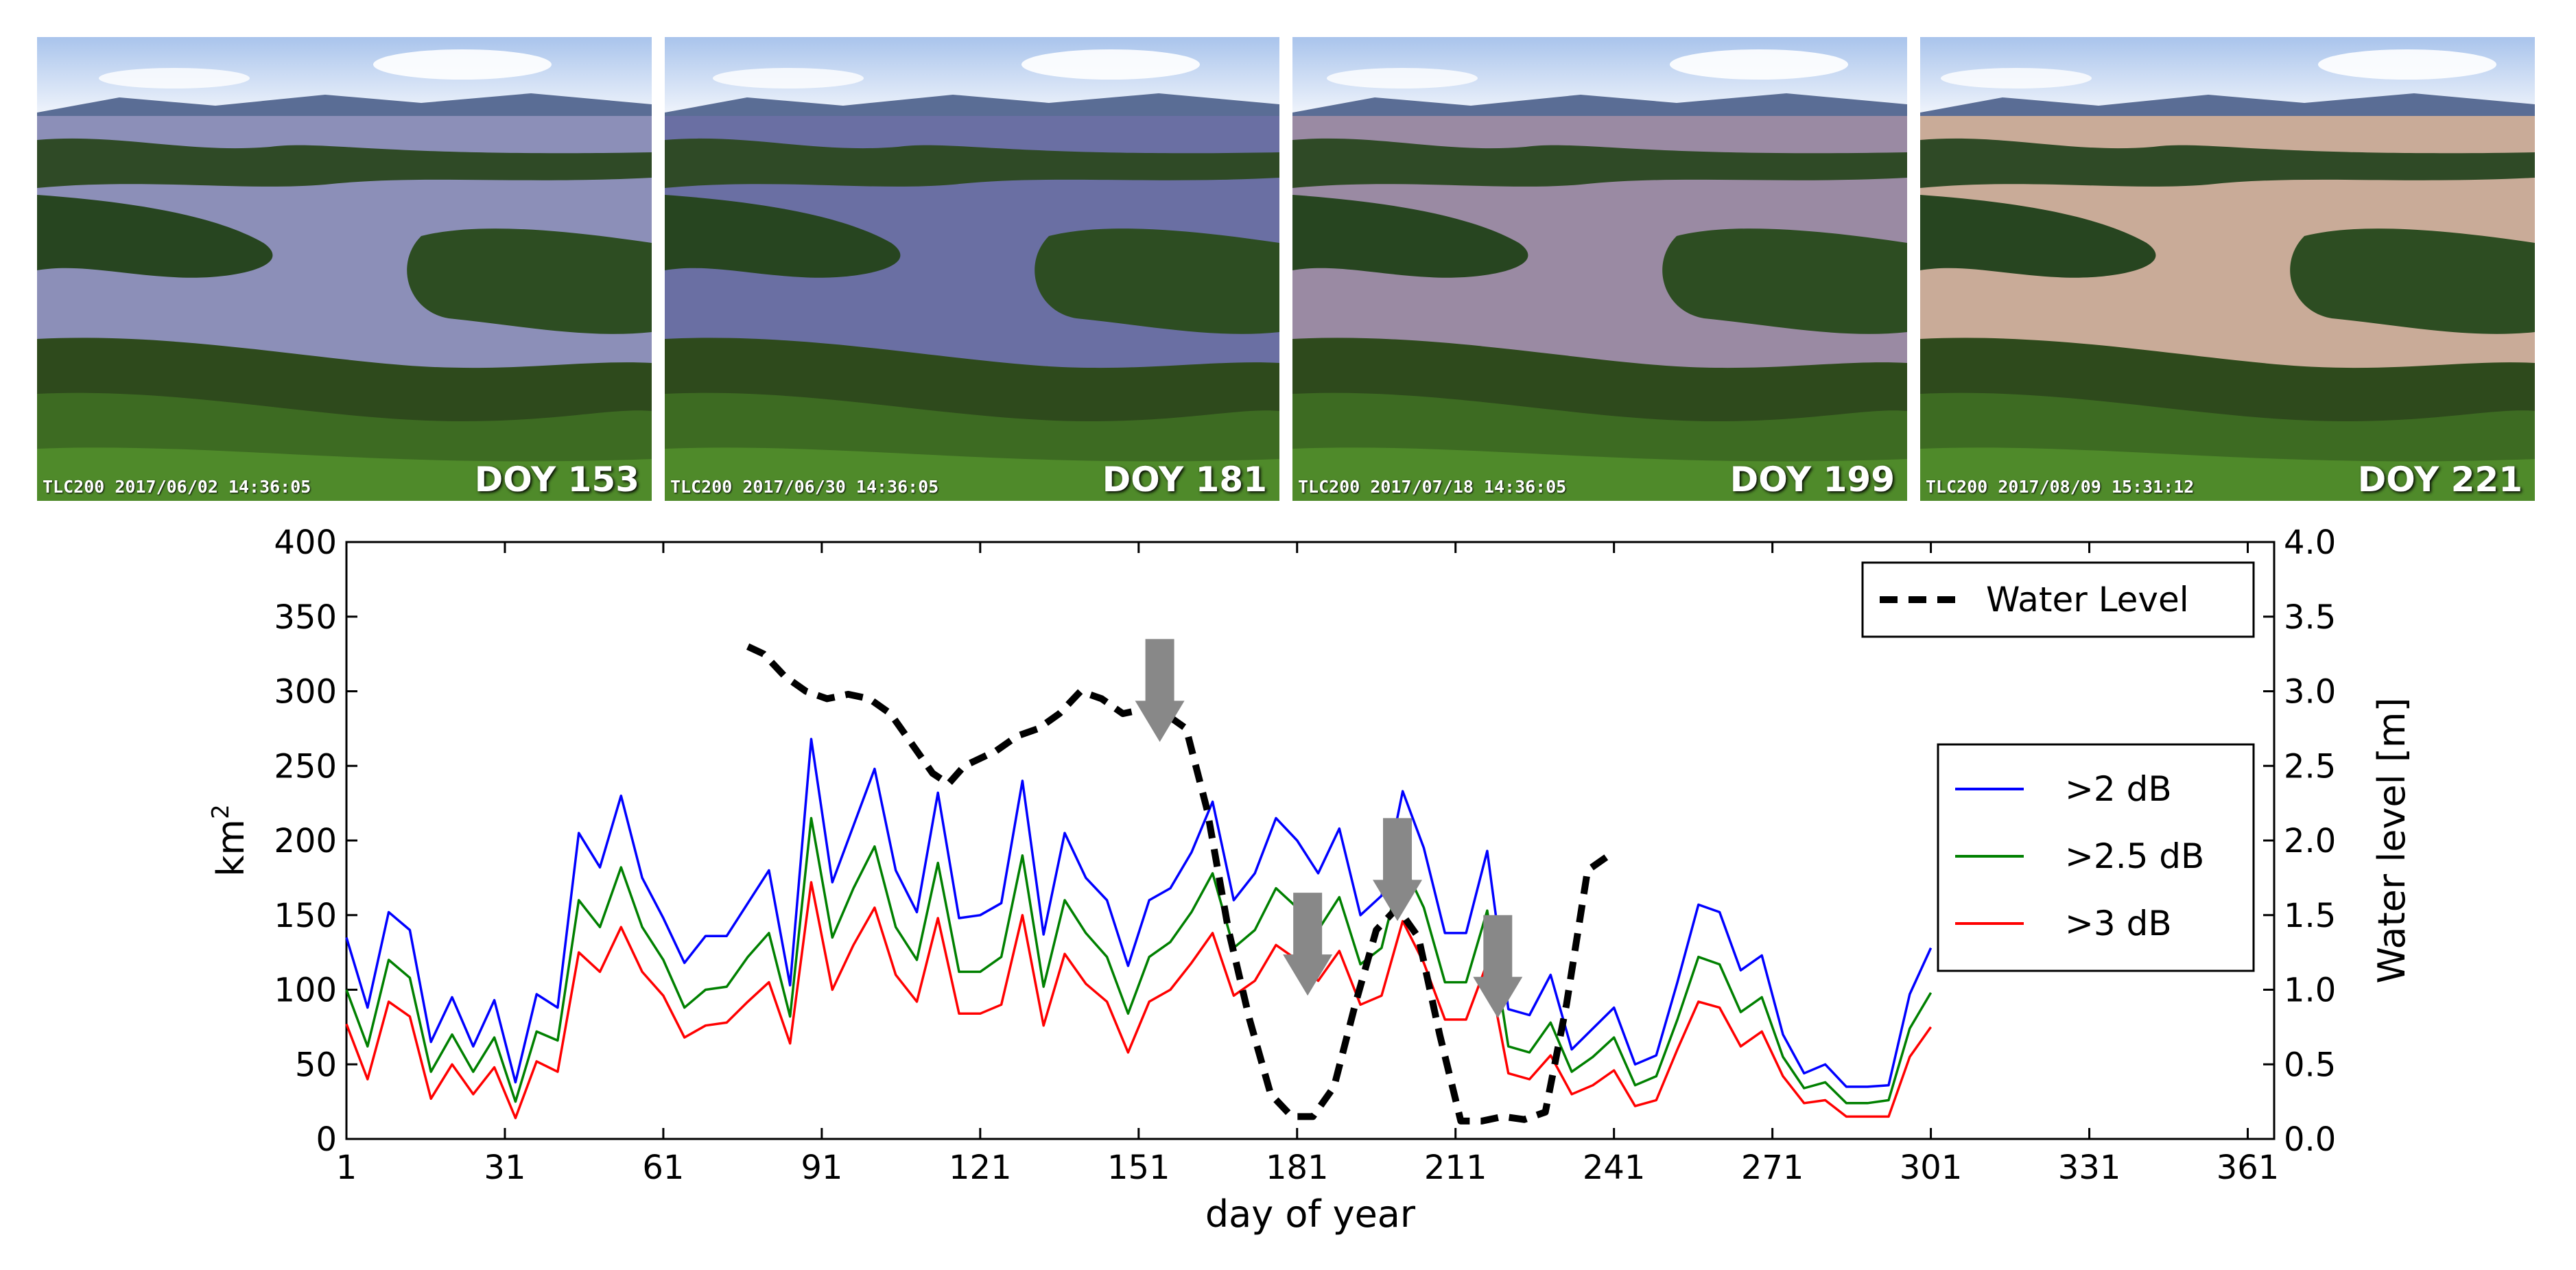 The width and height of the screenshot is (2576, 1270). What do you see at coordinates (2060, 487) in the screenshot?
I see `photo-timestamp: TLC200 2017/08/09 15:31:12` at bounding box center [2060, 487].